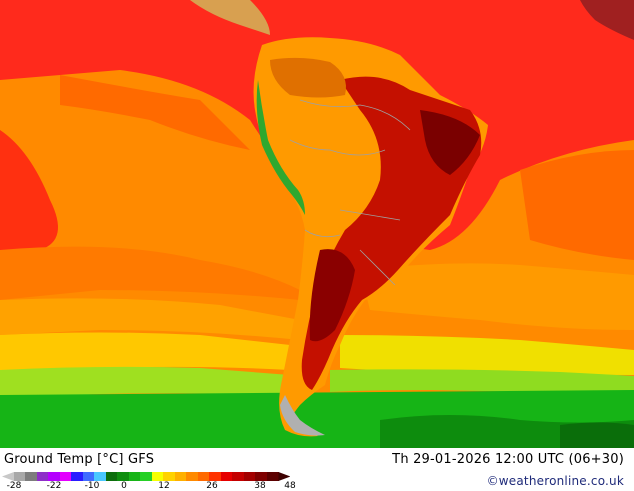  Describe the element at coordinates (487, 355) in the screenshot. I see `ocean-band-yellow-east` at that location.